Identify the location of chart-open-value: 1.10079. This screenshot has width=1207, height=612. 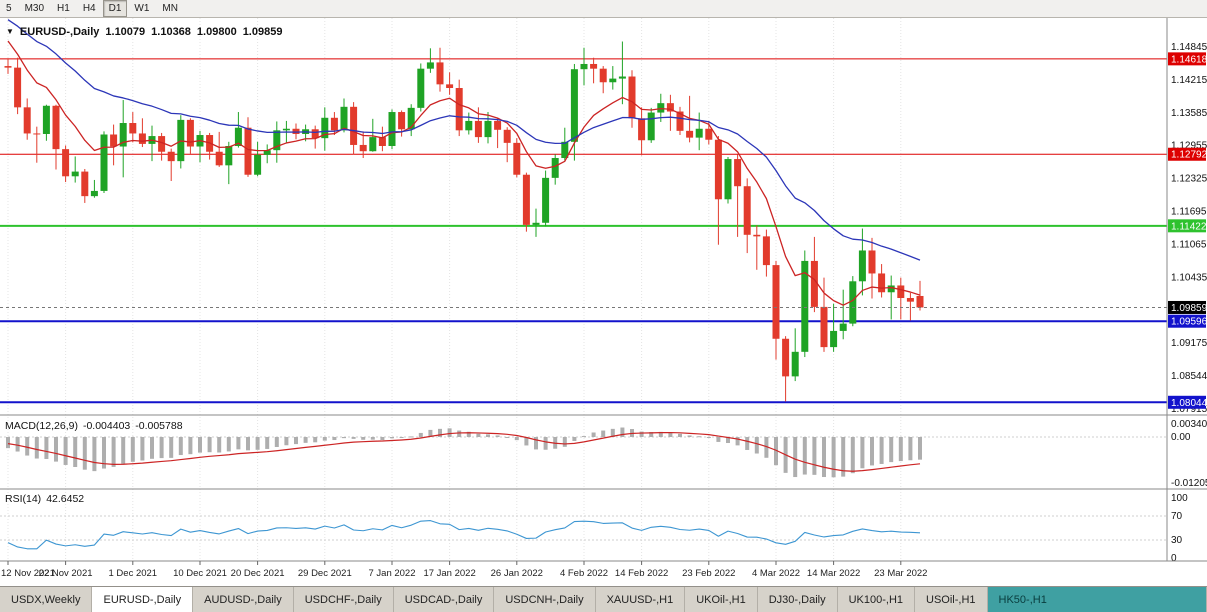
(125, 32).